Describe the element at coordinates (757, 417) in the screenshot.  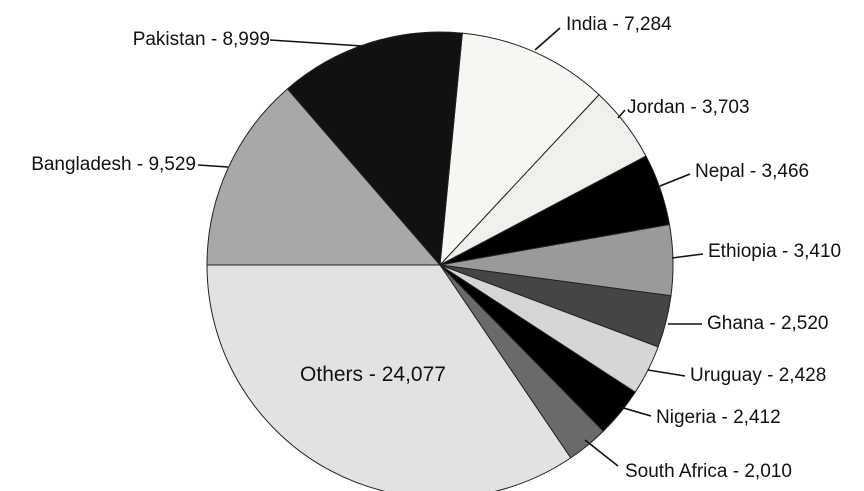
I see `value-label: 2,412` at that location.